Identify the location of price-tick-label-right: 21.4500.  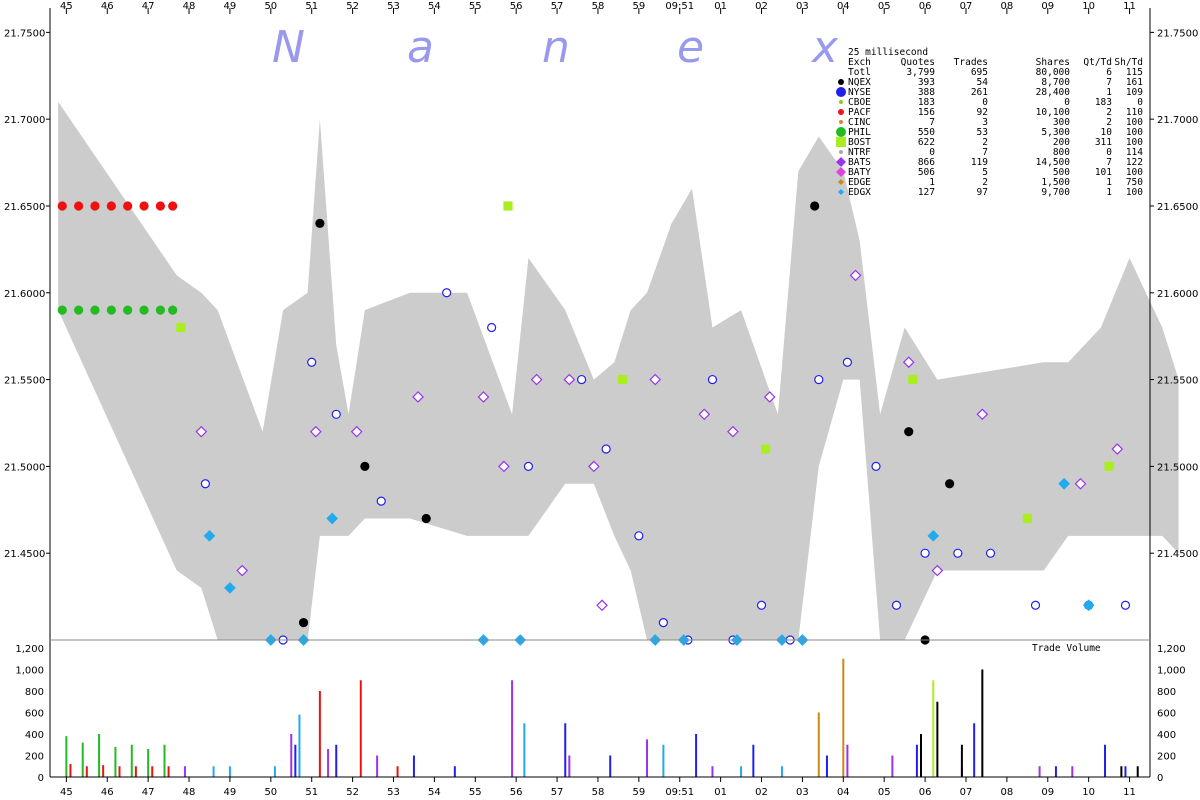
(1177, 554).